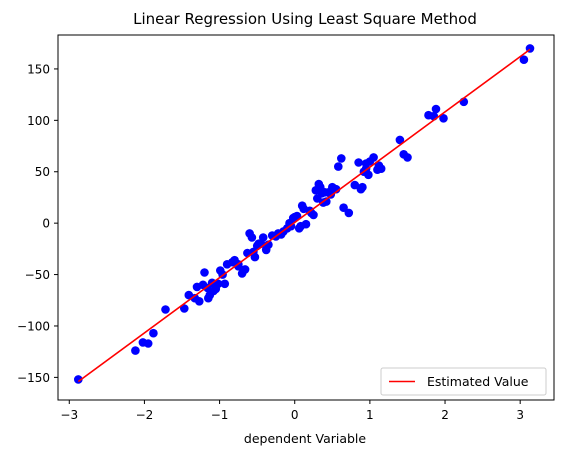  Describe the element at coordinates (69, 415) in the screenshot. I see `x-tick-label: −3` at that location.